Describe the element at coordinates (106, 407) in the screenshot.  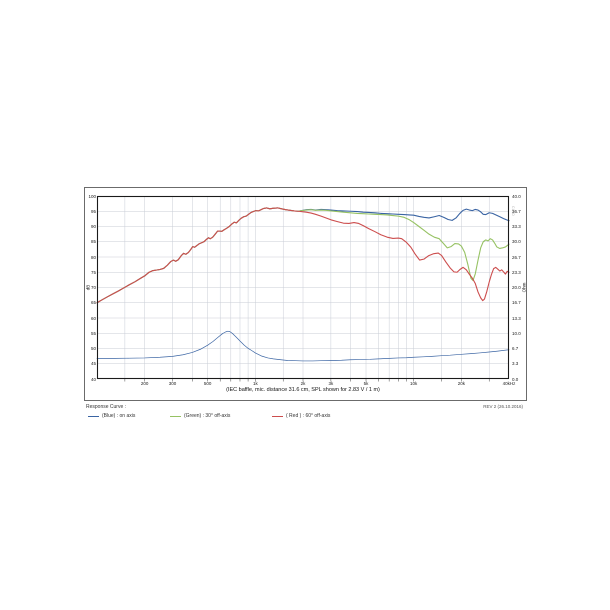
I see `legend-title: Response Curve :` at that location.